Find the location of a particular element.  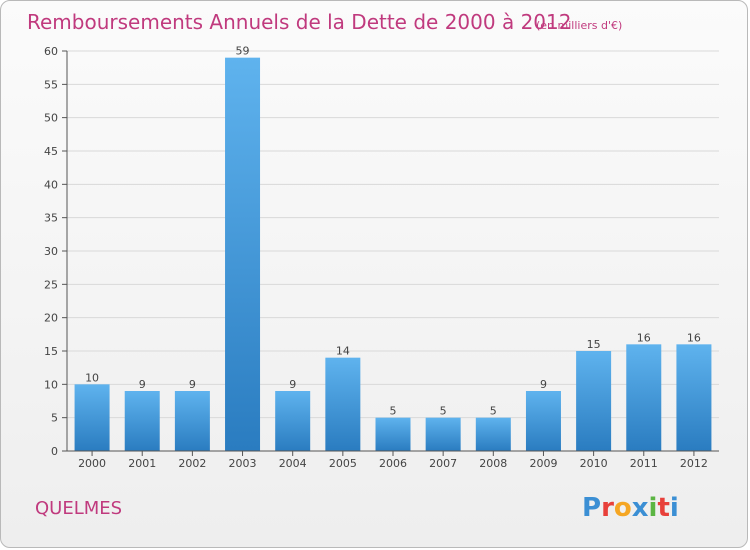

data-label: 10 is located at coordinates (92, 377).